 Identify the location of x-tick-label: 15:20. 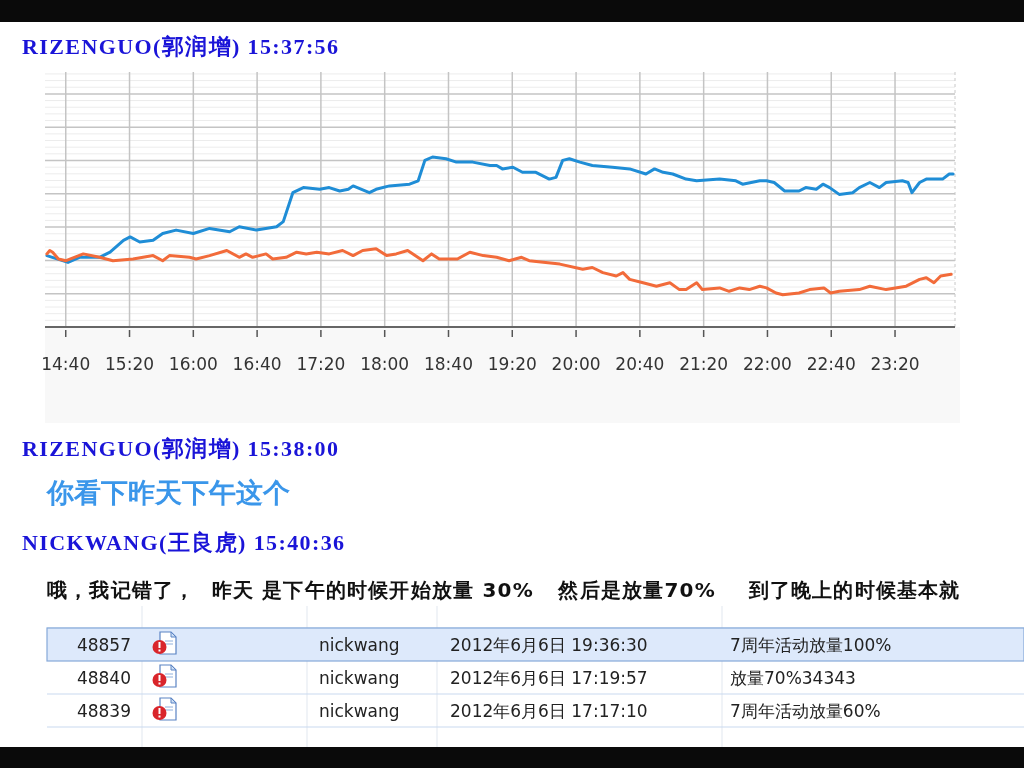
(130, 364).